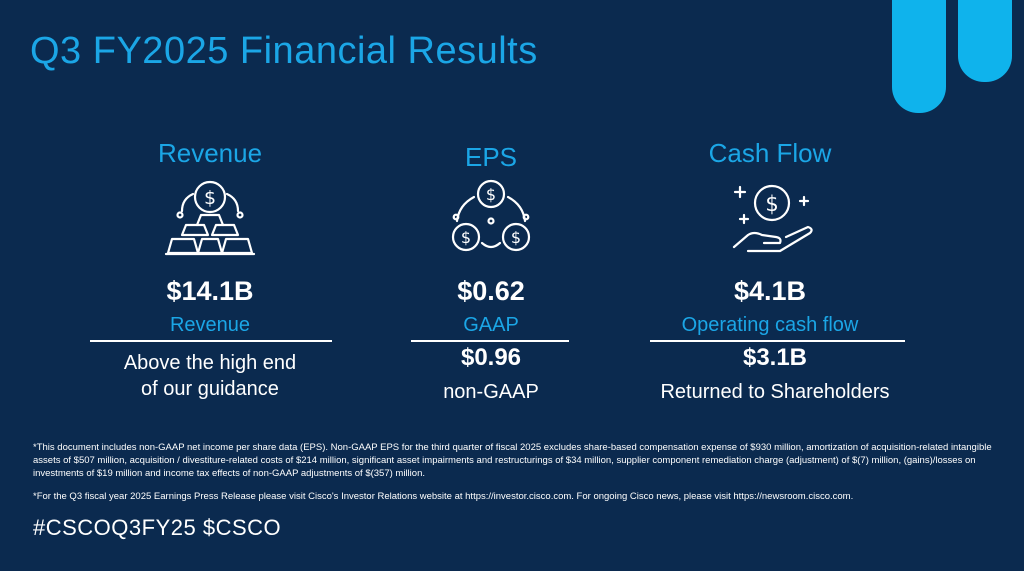  Describe the element at coordinates (157, 527) in the screenshot. I see `hashtags: #CSCOQ3FY25 $CSCO` at that location.